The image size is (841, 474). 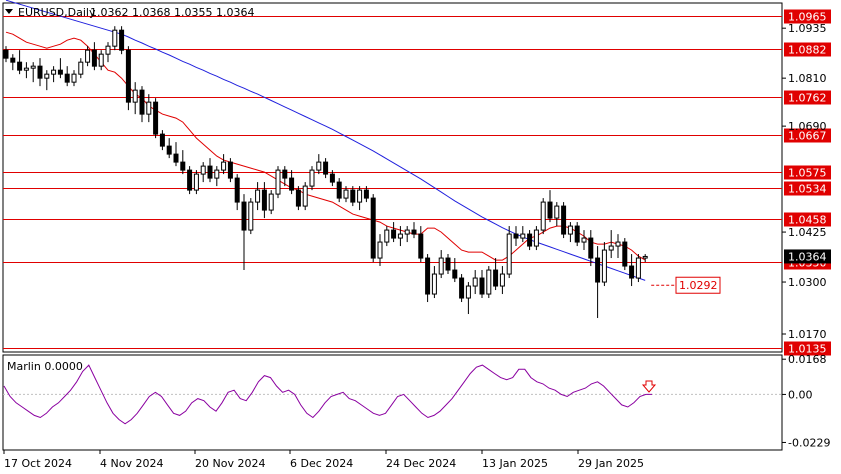 What do you see at coordinates (57, 12) in the screenshot?
I see `symbol-label: EURUSD,Daily` at bounding box center [57, 12].